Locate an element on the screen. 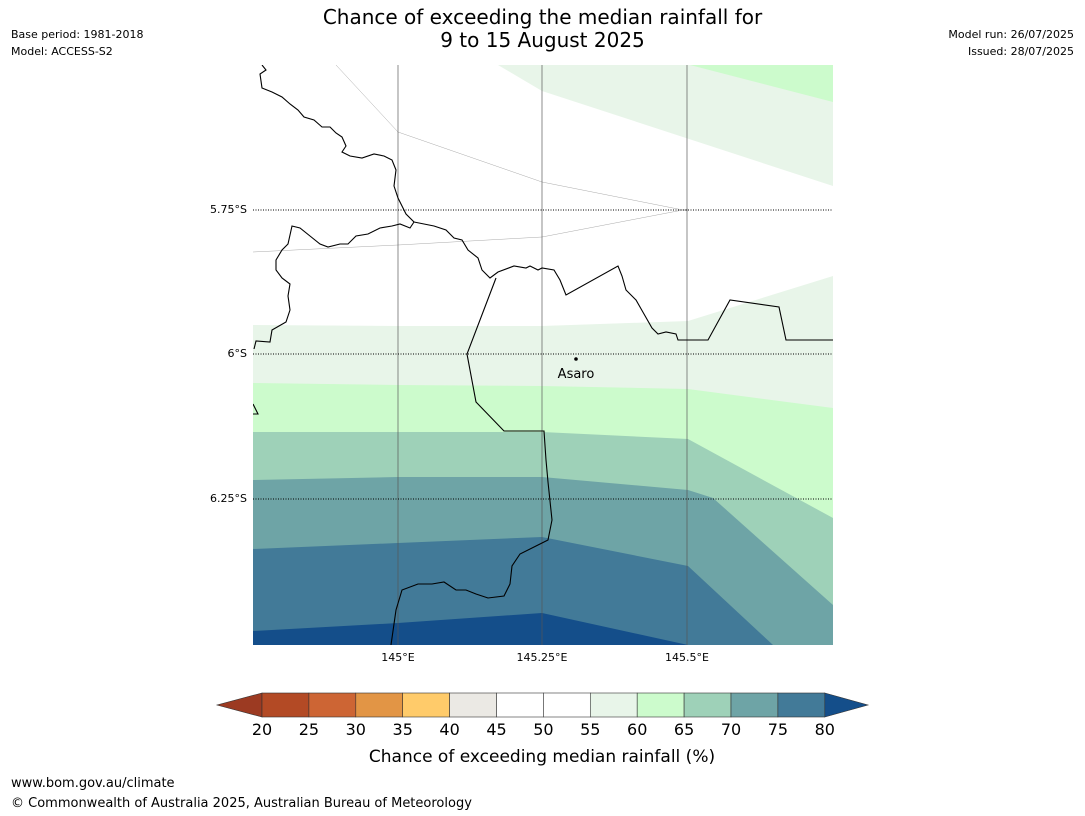  boundary-mid is located at coordinates (623, 281).